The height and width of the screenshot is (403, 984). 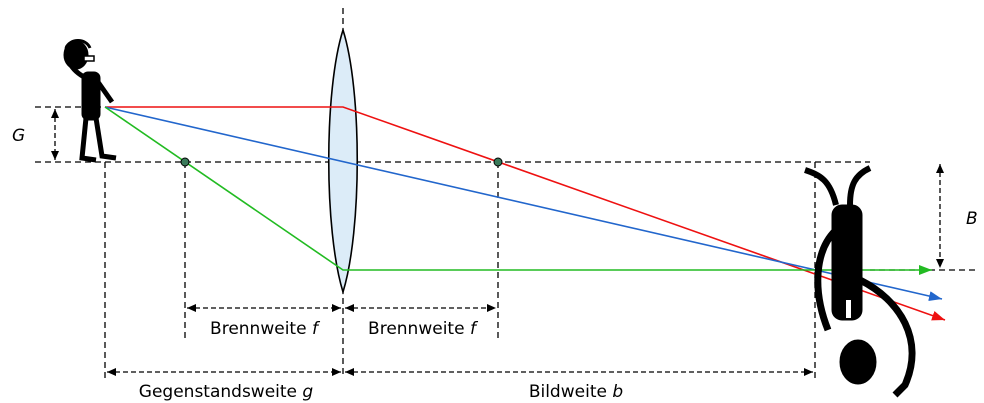 I want to click on object-figure, so click(x=90, y=101).